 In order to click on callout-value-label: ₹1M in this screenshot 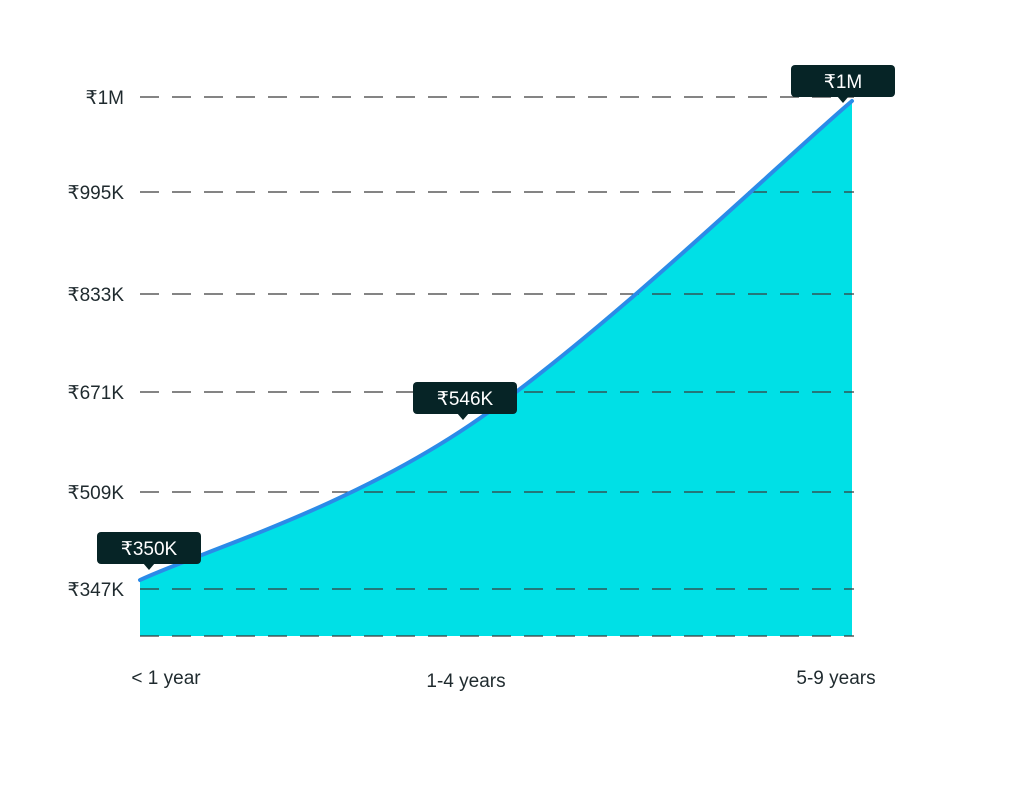, I will do `click(843, 82)`.